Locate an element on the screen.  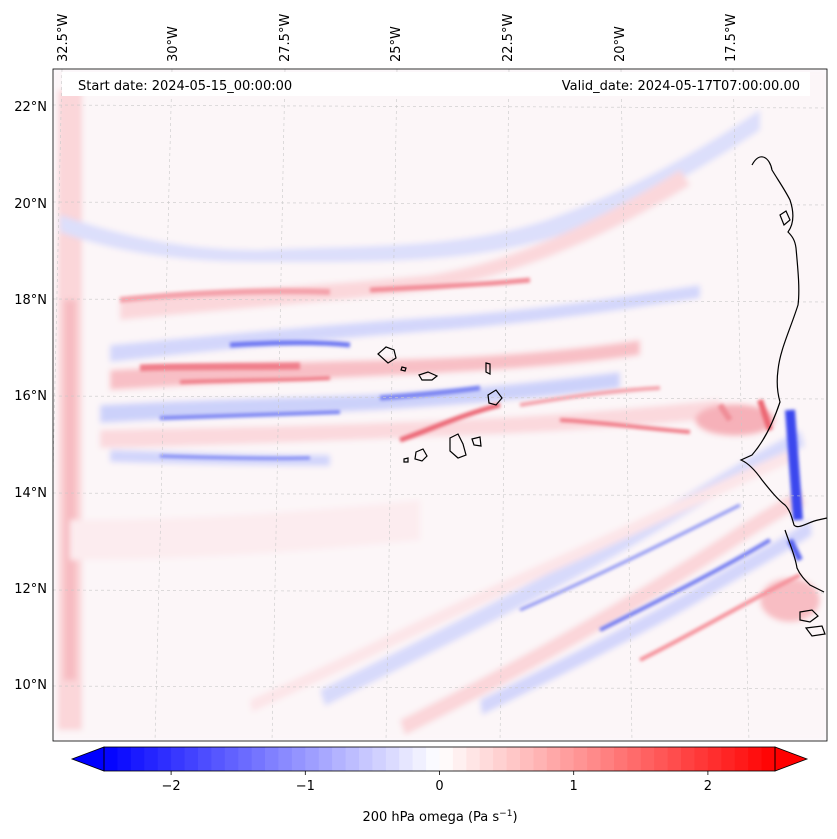
colorbar-tick-label: 1 is located at coordinates (574, 786).